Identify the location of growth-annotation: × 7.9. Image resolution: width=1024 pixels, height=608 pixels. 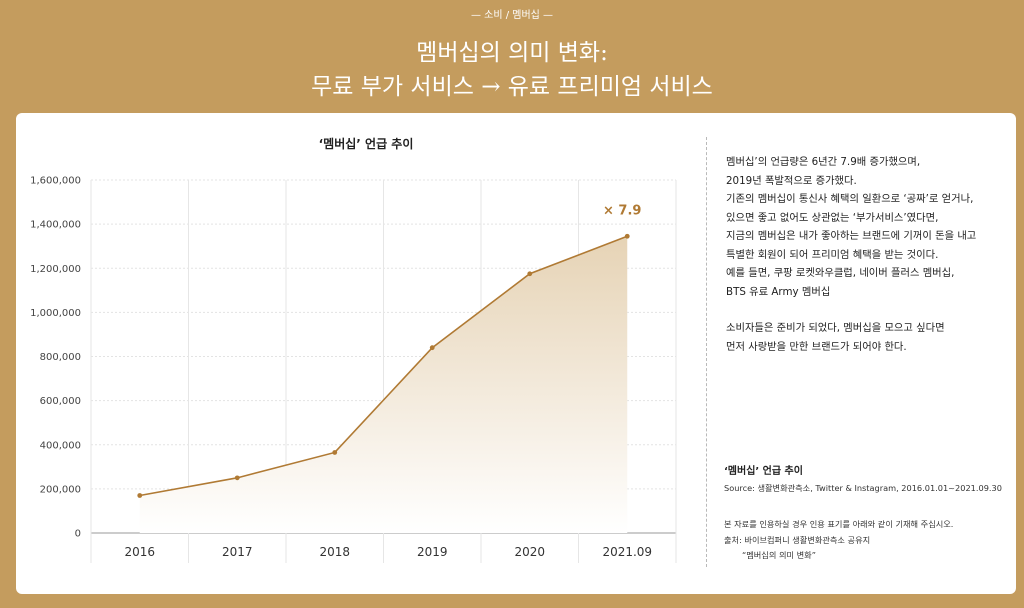
(622, 210).